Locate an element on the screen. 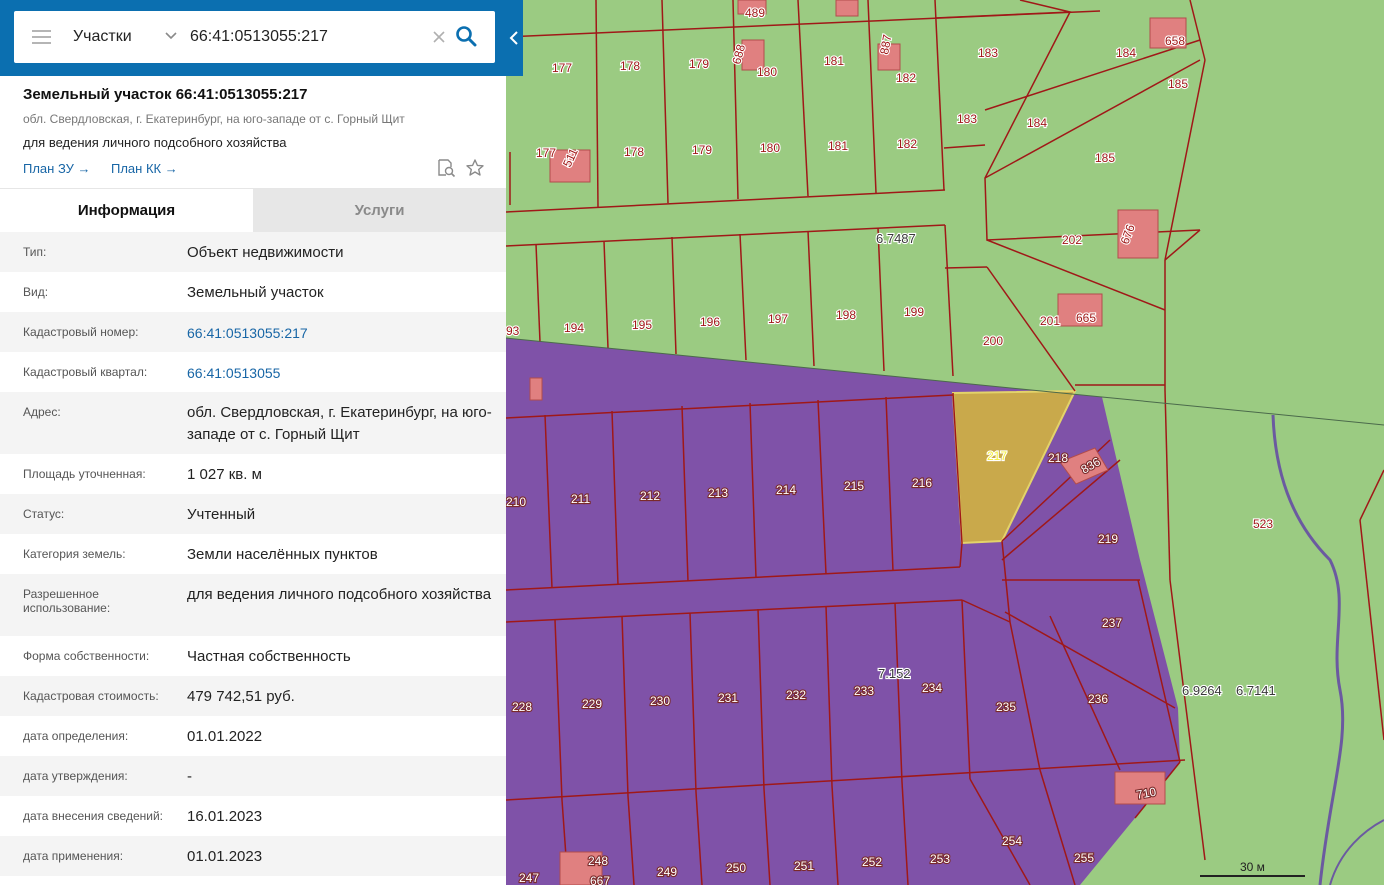 The height and width of the screenshot is (885, 1384). attribute-label: Адрес: is located at coordinates (42, 412).